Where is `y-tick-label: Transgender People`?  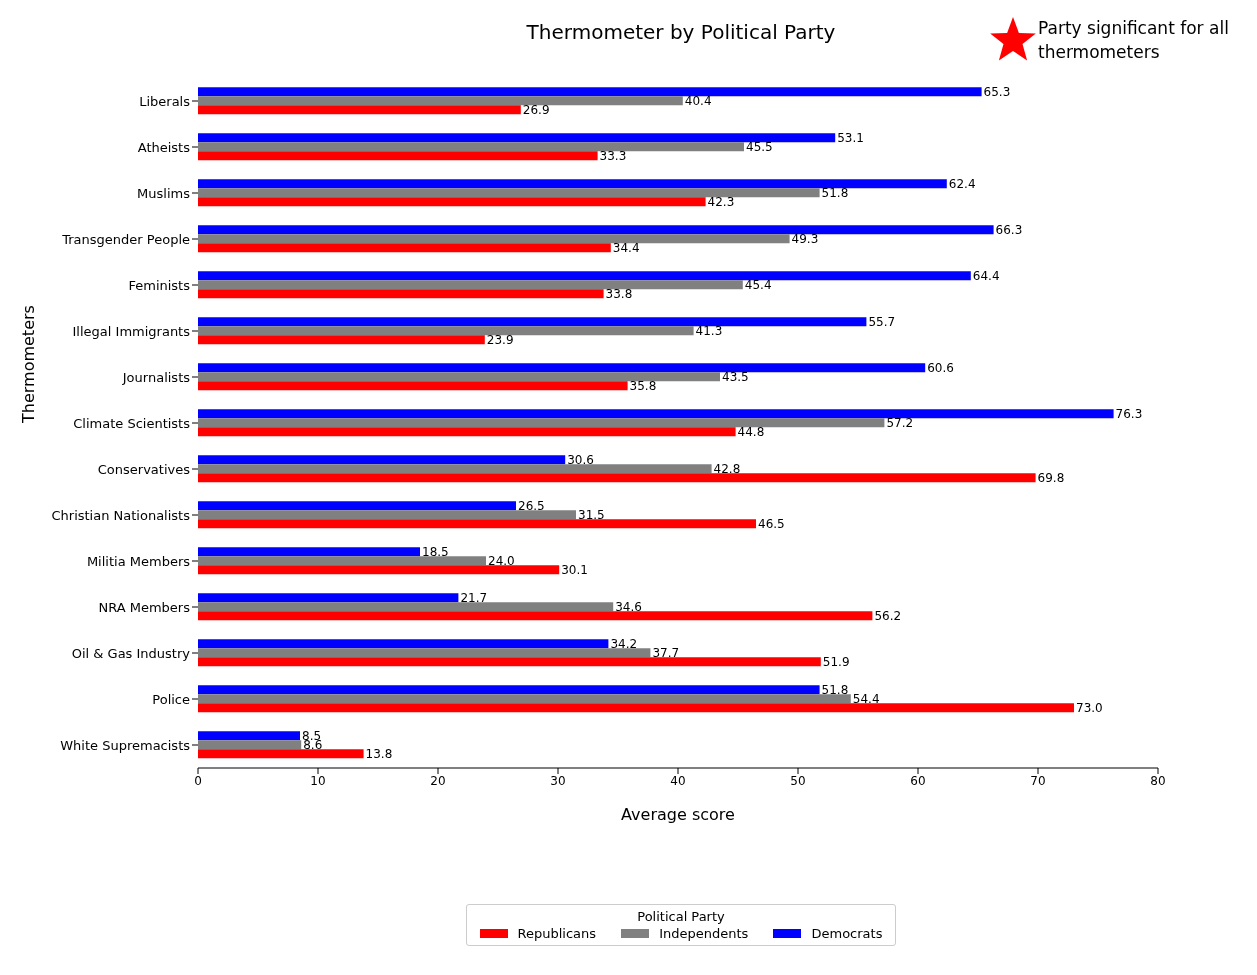 y-tick-label: Transgender People is located at coordinates (125, 239).